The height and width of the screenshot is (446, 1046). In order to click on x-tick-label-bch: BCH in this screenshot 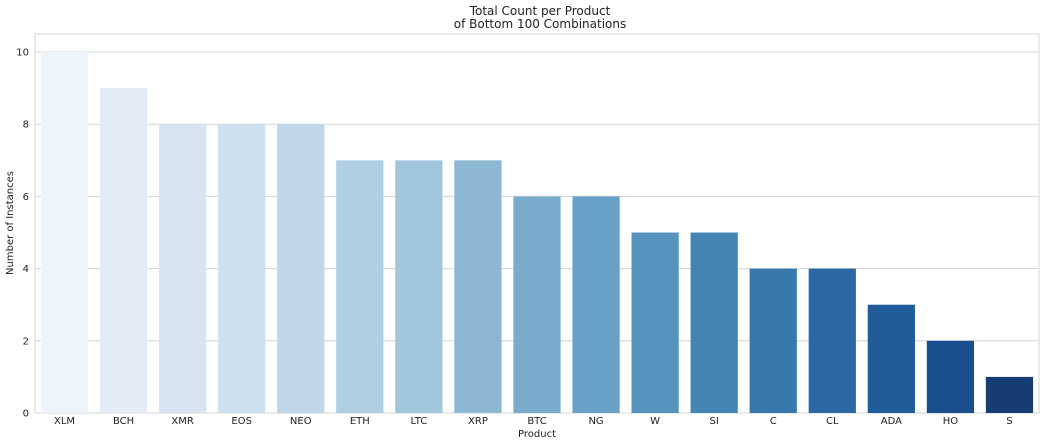, I will do `click(123, 421)`.